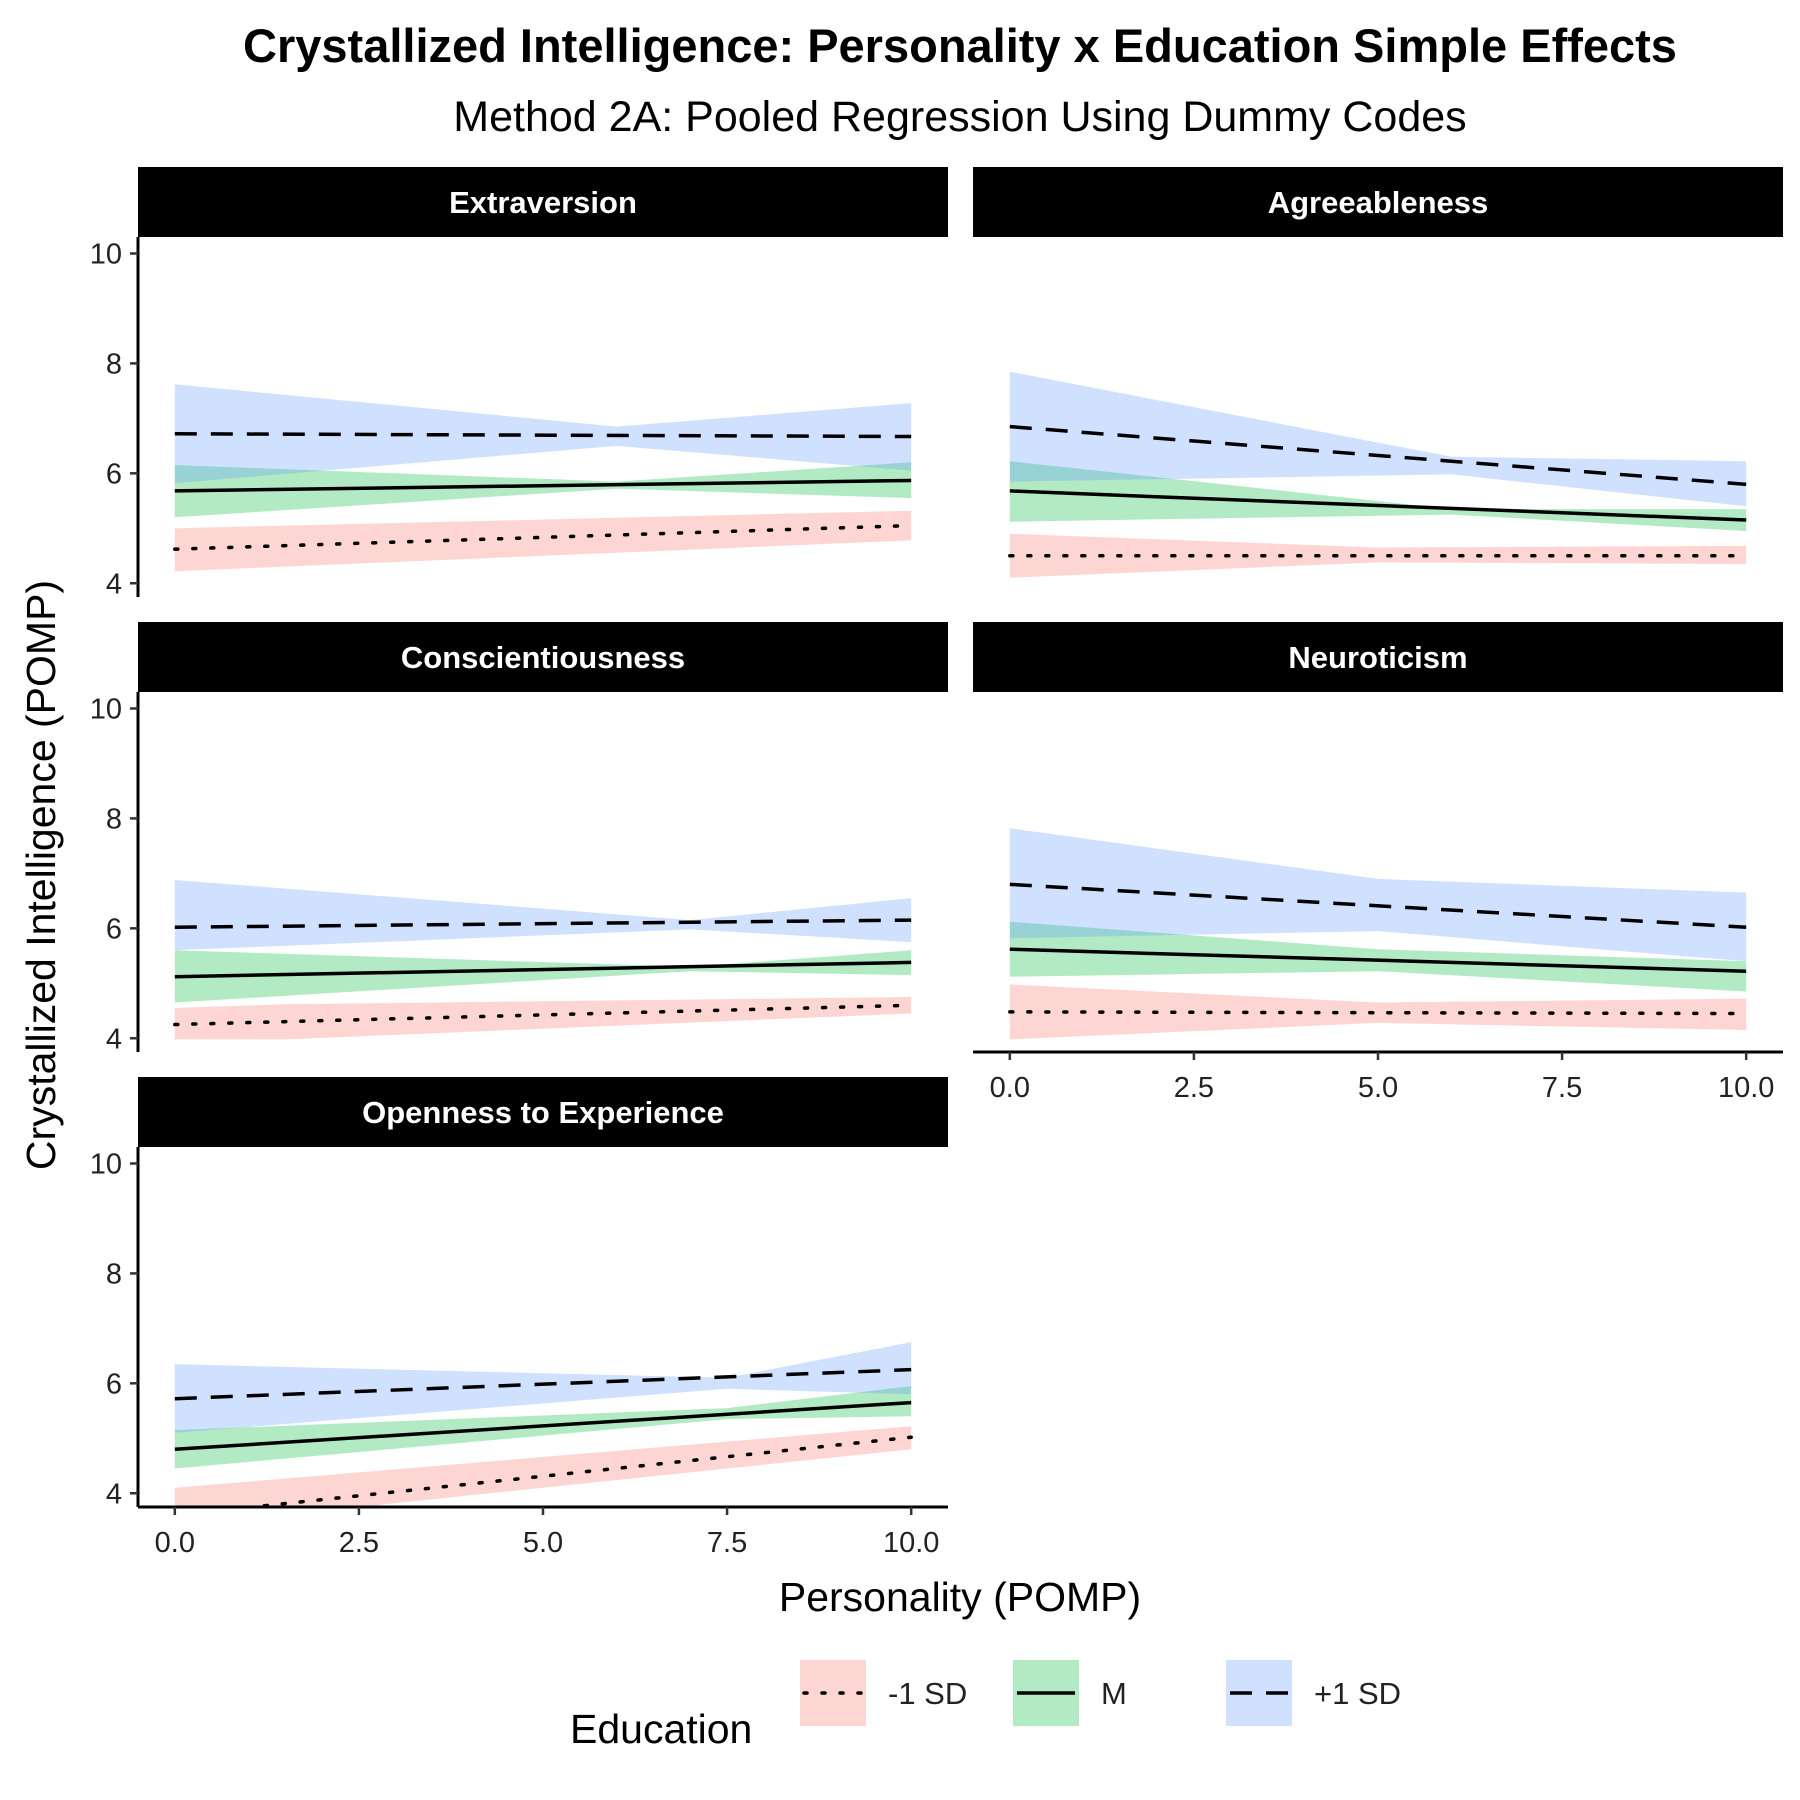 This screenshot has height=1800, width=1800. Describe the element at coordinates (661, 1729) in the screenshot. I see `legend-title: Education` at that location.